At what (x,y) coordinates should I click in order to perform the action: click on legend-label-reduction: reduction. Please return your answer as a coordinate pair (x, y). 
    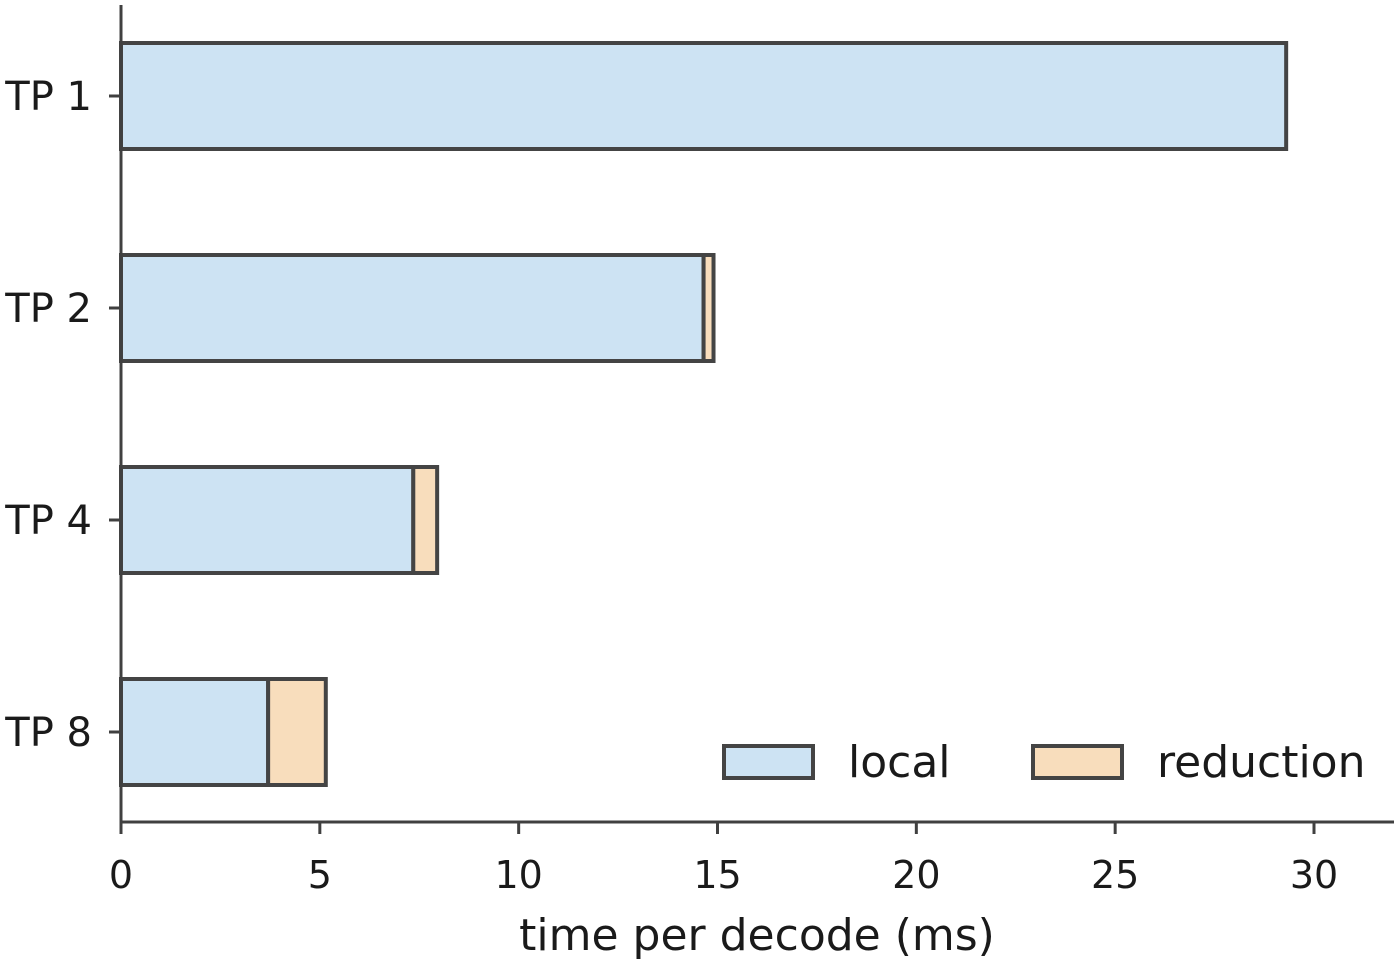
    Looking at the image, I should click on (1261, 762).